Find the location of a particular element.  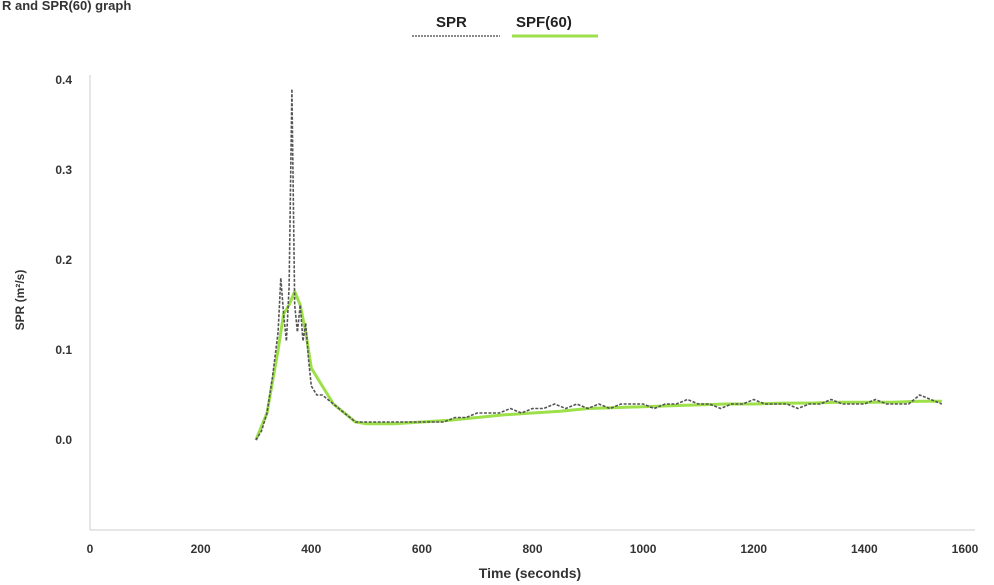

x-tick-label: 1200 is located at coordinates (753, 549).